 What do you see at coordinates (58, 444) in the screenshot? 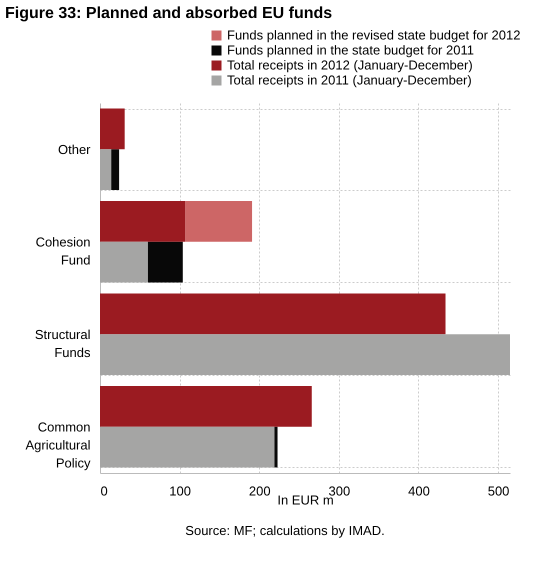
I see `y-tick-label: Common Agricultural Policy` at bounding box center [58, 444].